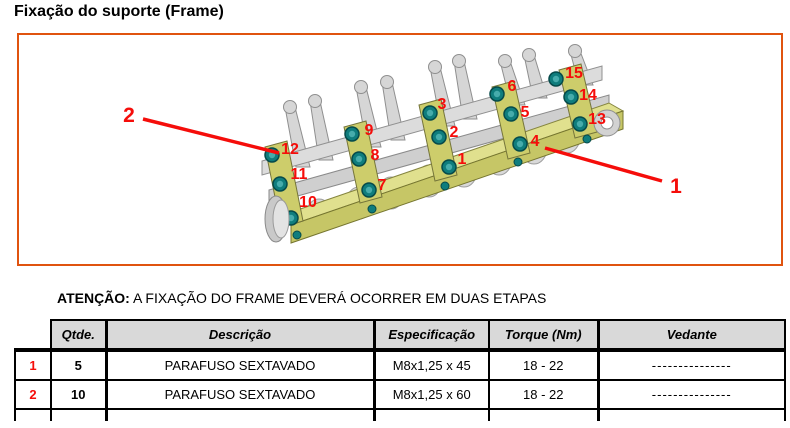 This screenshot has width=790, height=428. I want to click on row1-desc: PARAFUSO SEXTAVADO, so click(241, 365).